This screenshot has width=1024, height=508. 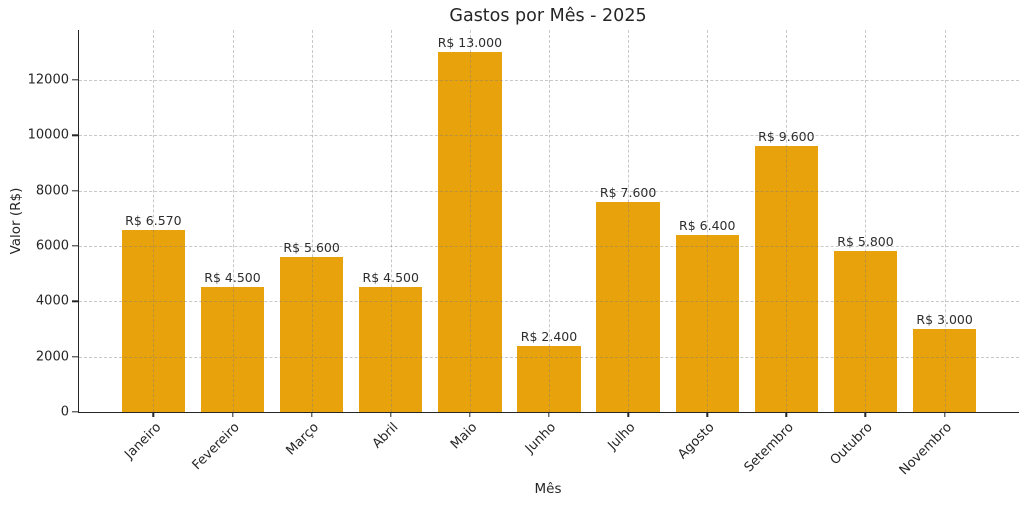 I want to click on bar-value-label: R$ 13.000, so click(x=470, y=43).